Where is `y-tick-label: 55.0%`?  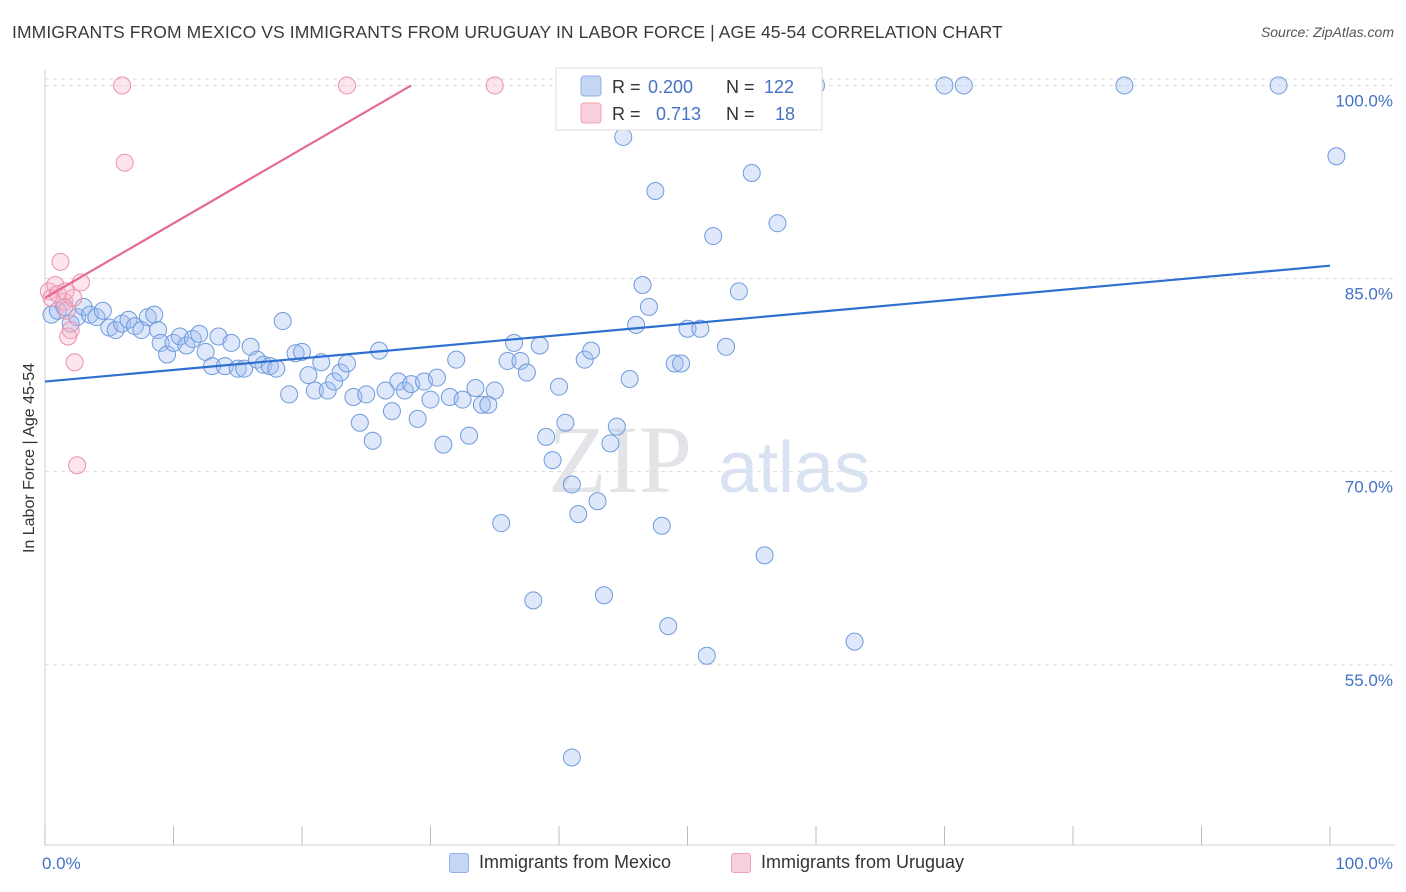
y-tick-label: 55.0% is located at coordinates (1369, 680).